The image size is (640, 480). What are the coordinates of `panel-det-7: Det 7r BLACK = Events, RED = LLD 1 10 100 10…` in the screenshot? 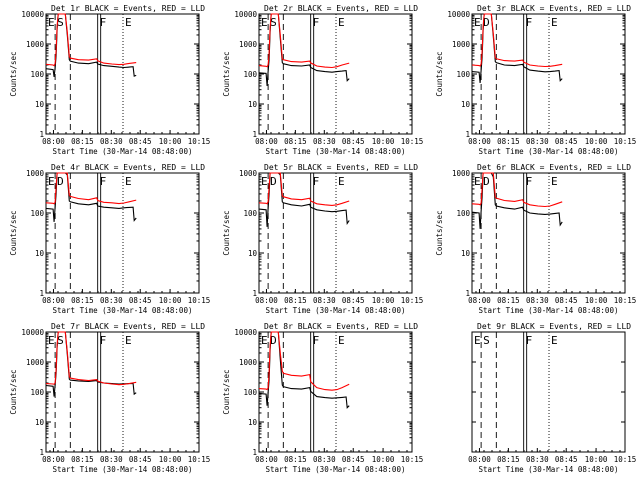 It's located at (109, 398).